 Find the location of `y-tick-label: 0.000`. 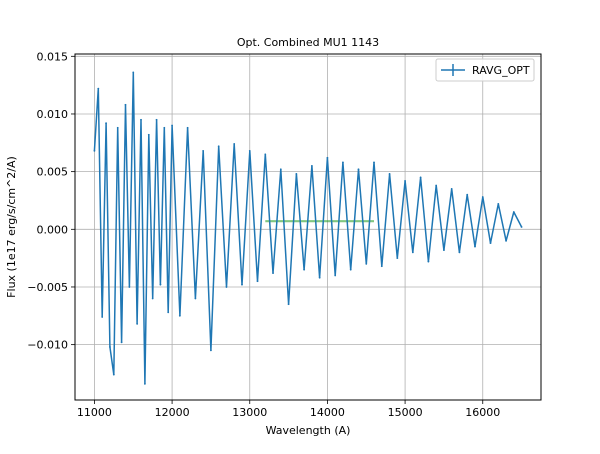

y-tick-label: 0.000 is located at coordinates (53, 229).